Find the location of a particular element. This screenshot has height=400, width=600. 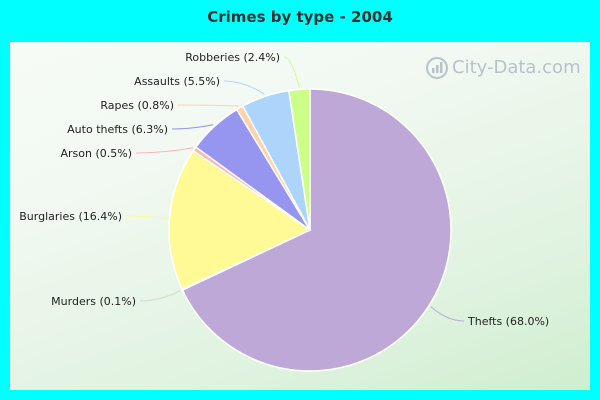

slice-label: Burglaries (16.4%) is located at coordinates (70, 216).